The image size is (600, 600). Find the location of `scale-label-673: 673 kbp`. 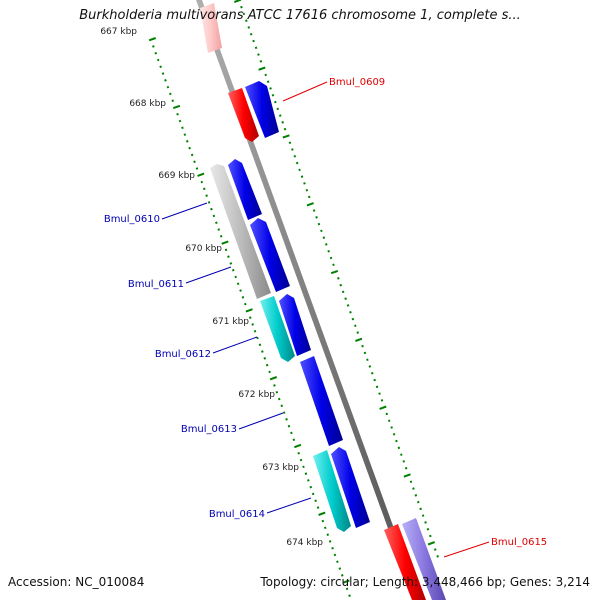

scale-label-673: 673 kbp is located at coordinates (280, 468).